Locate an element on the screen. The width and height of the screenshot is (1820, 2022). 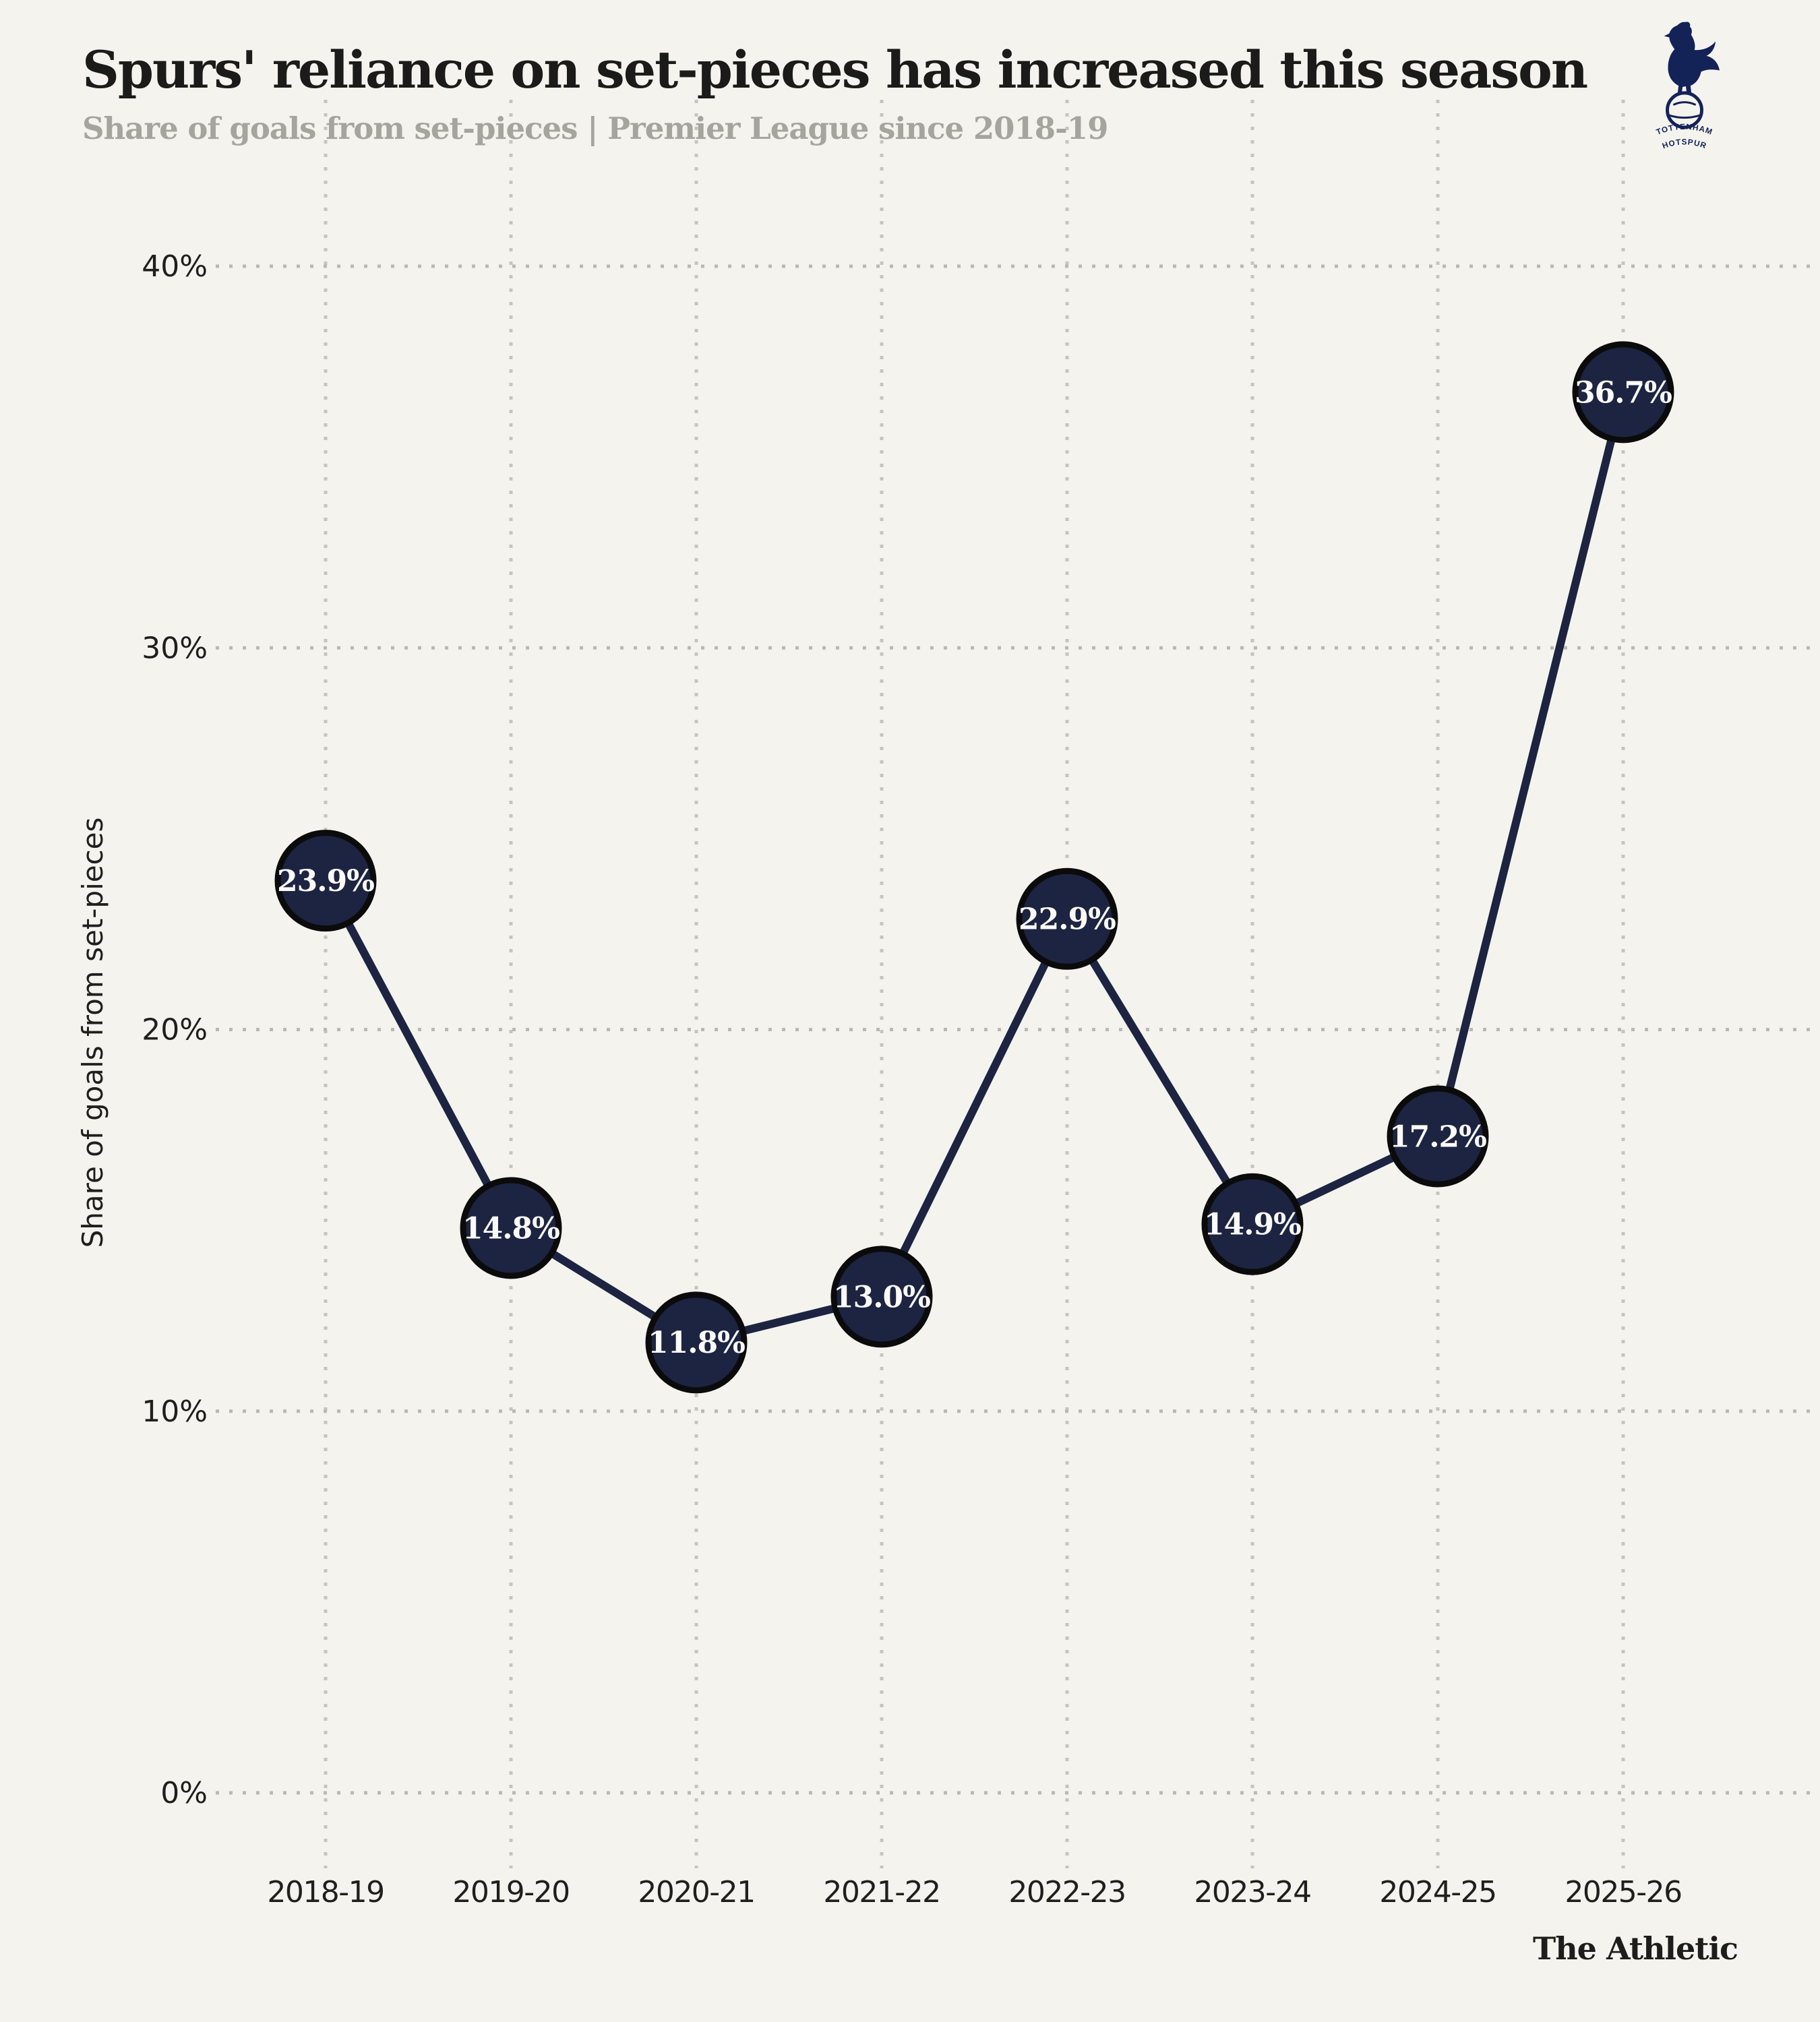
football-seam is located at coordinates (1685, 110).